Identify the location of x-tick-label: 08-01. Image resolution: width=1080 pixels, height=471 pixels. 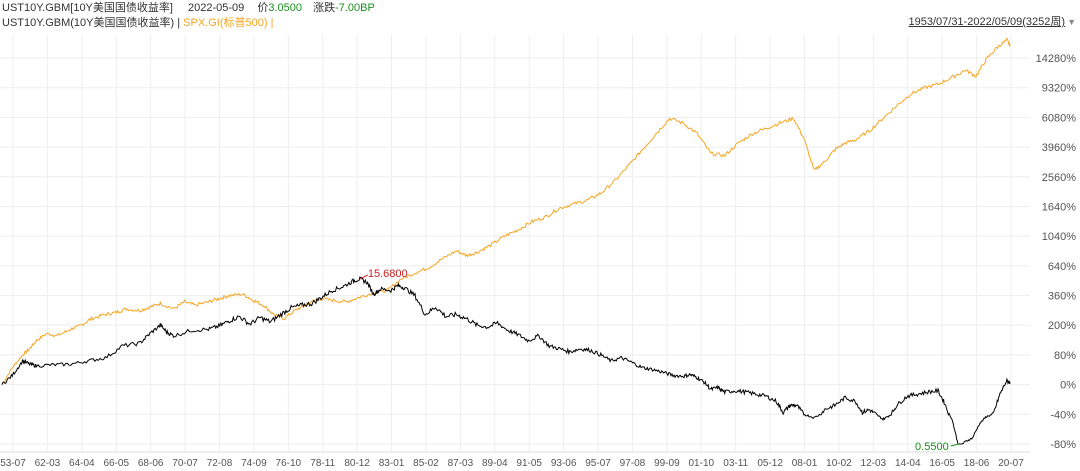
(805, 463).